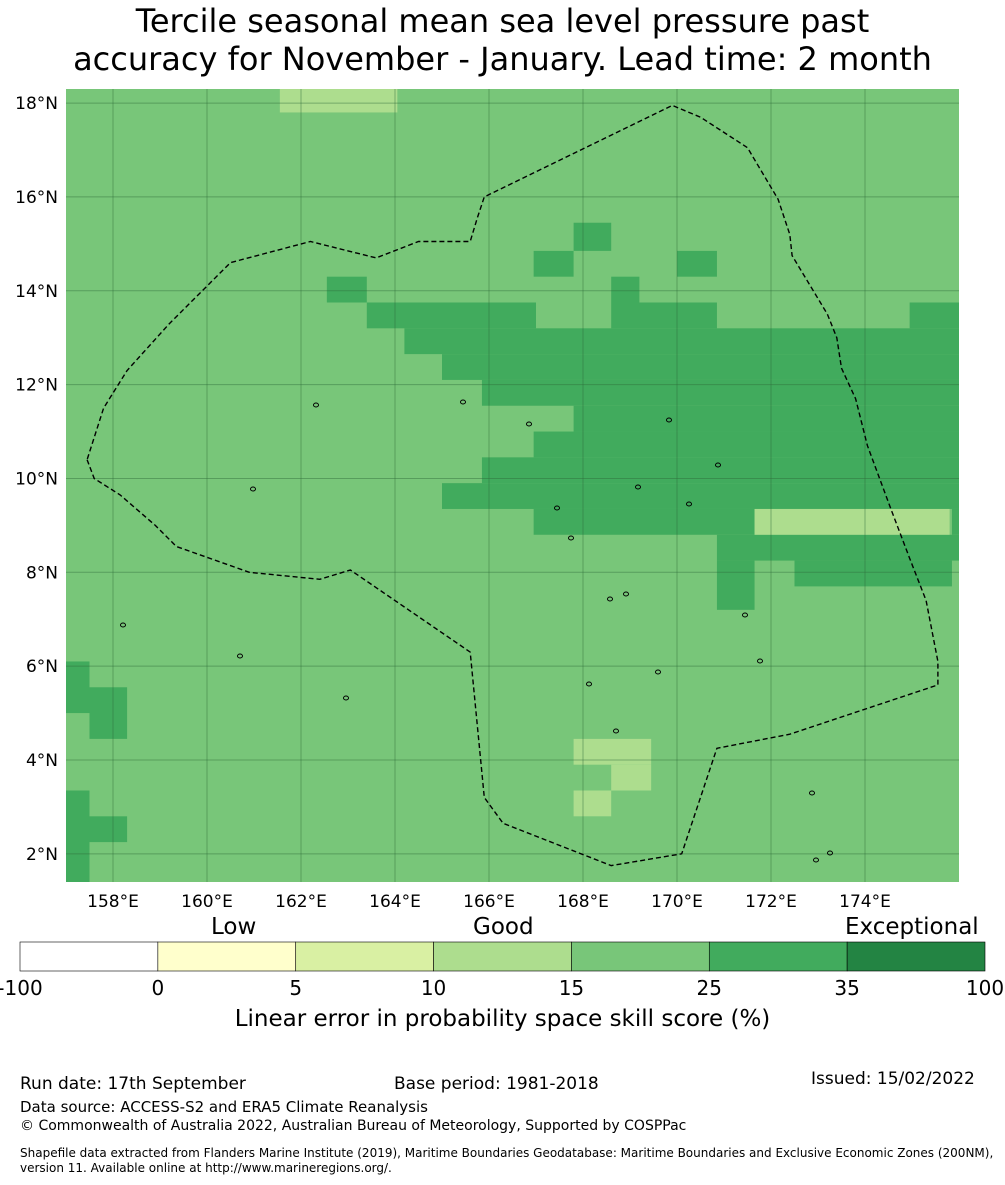 The height and width of the screenshot is (1185, 1005). Describe the element at coordinates (158, 988) in the screenshot. I see `colorbar-tick-label: 0` at that location.